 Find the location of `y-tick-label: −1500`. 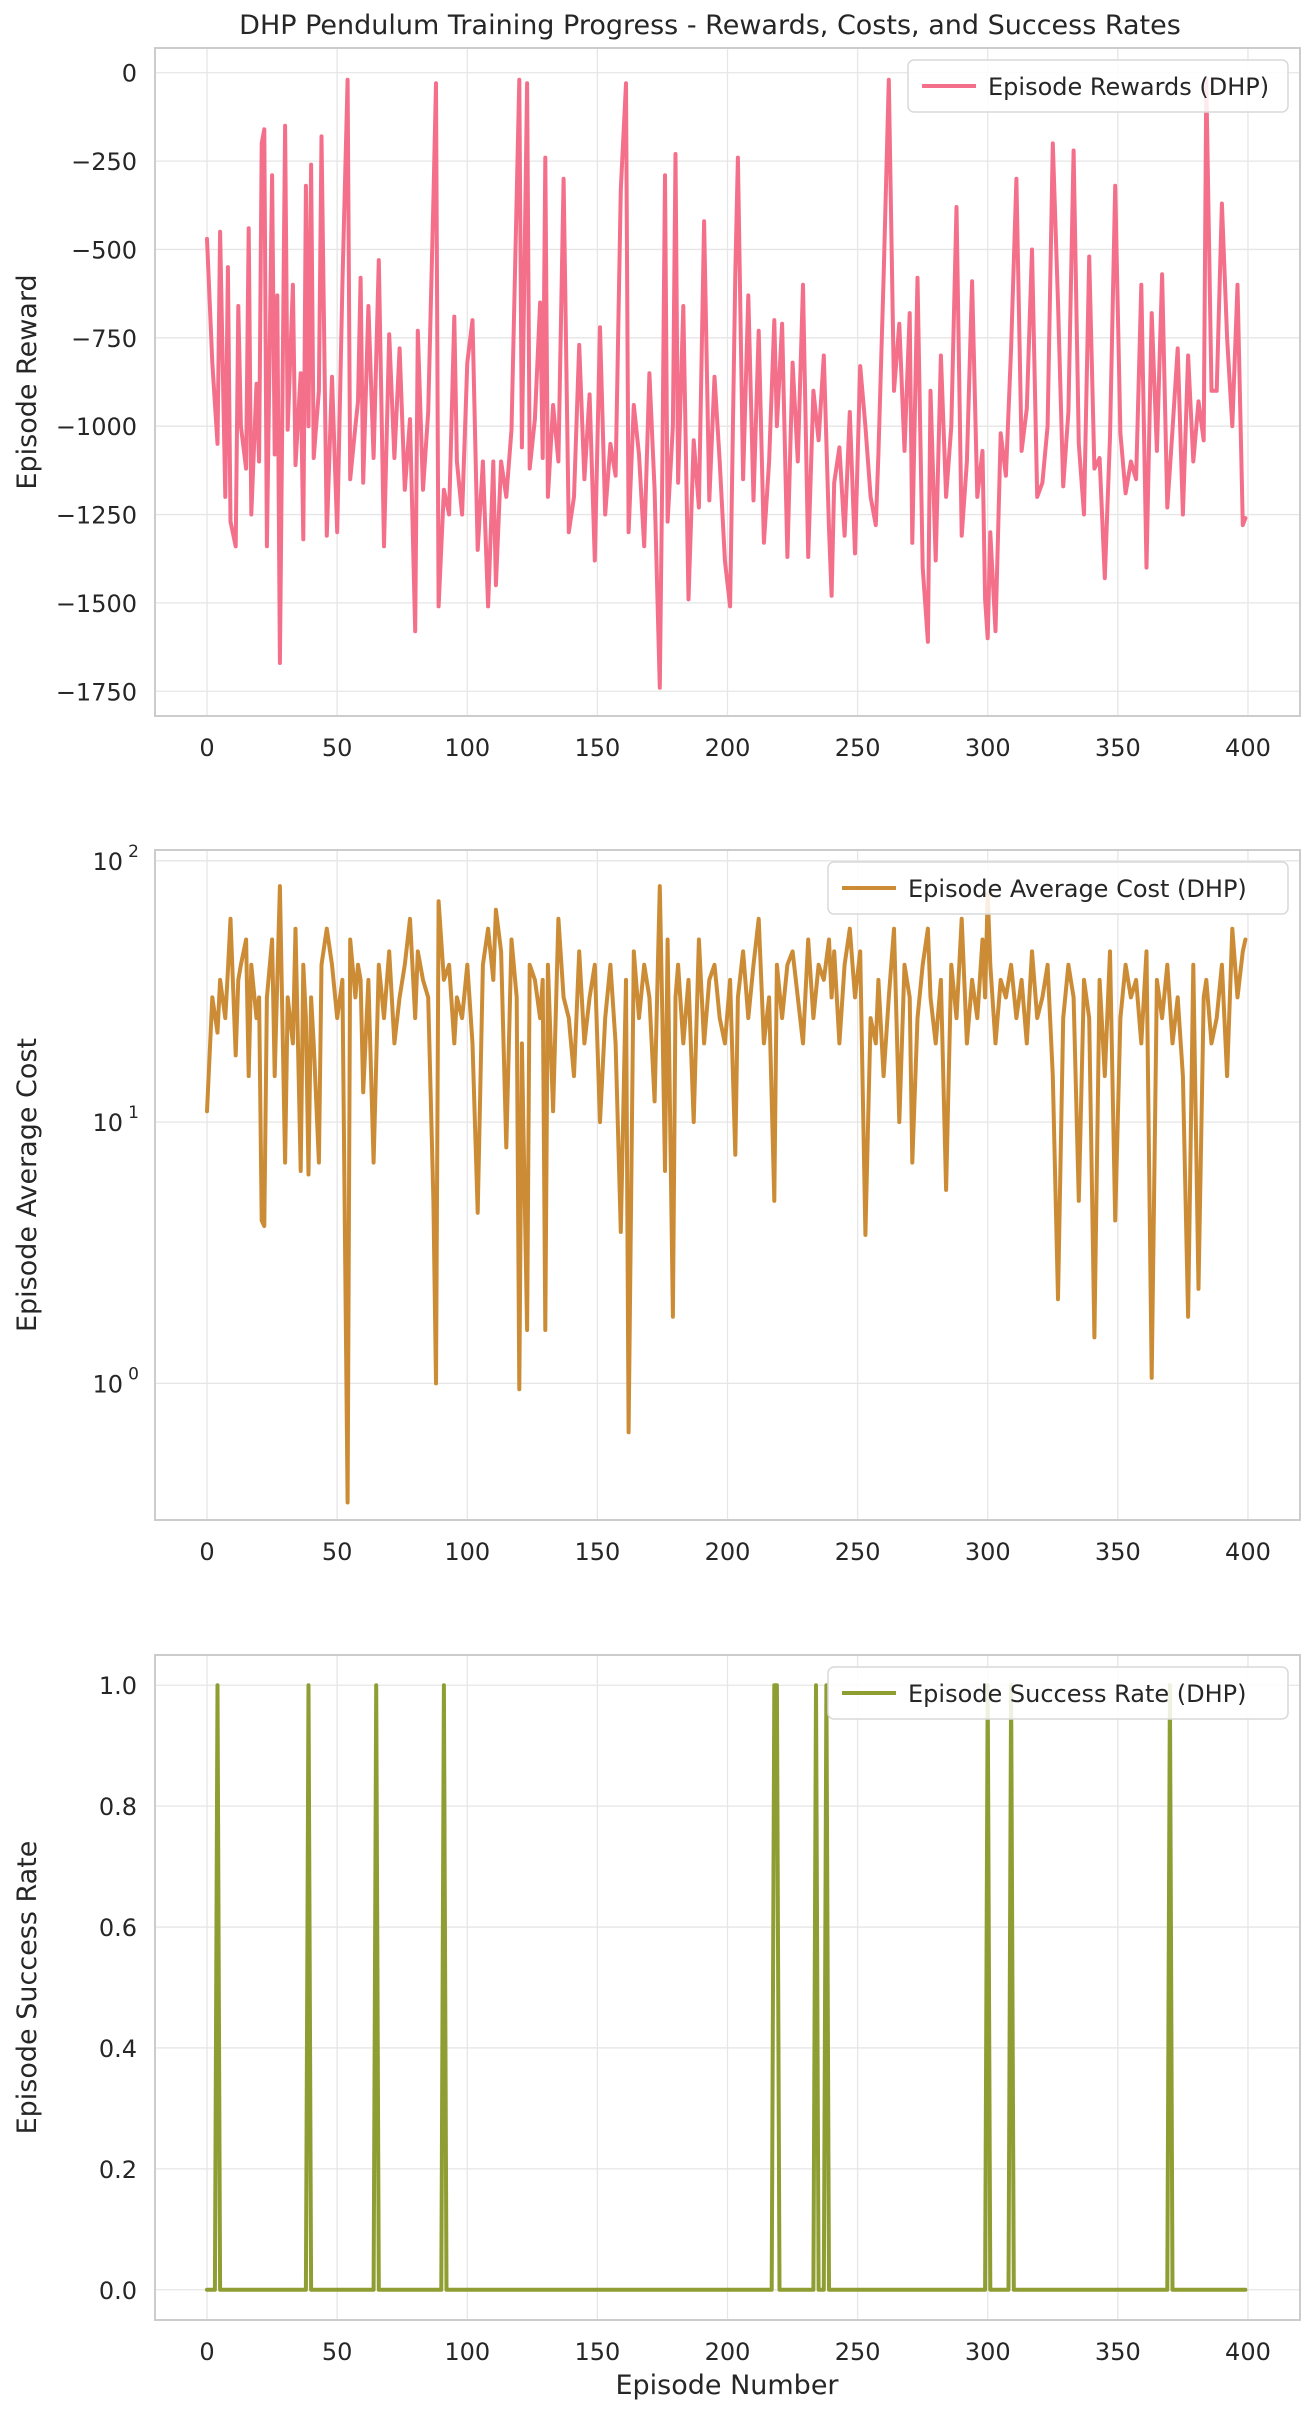

y-tick-label: −1500 is located at coordinates (96, 604).